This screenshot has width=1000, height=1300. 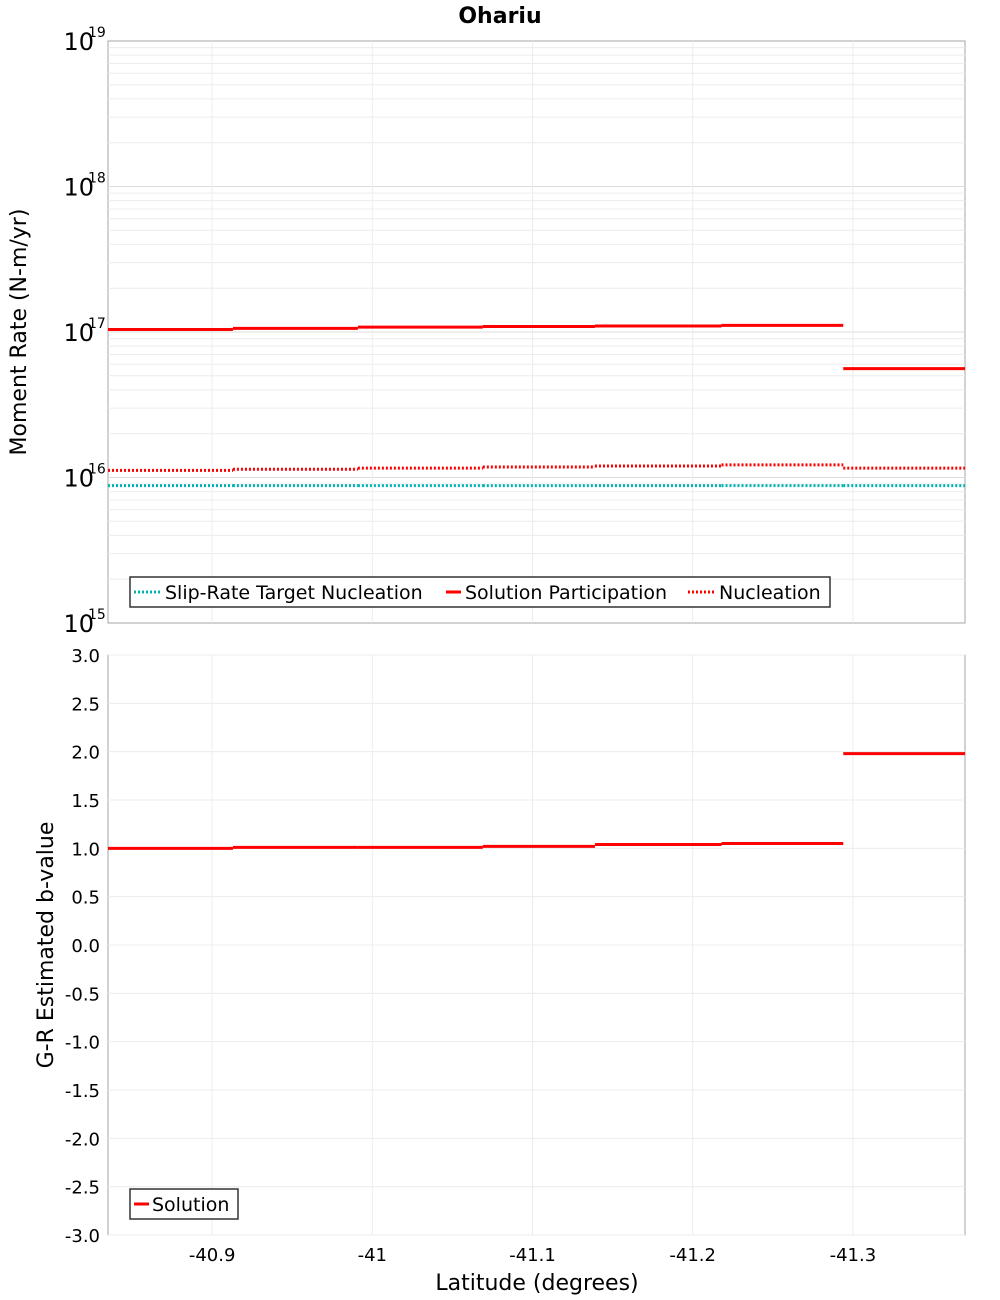 What do you see at coordinates (97, 33) in the screenshot?
I see `moment-rate-y-tick-exponent: 19` at bounding box center [97, 33].